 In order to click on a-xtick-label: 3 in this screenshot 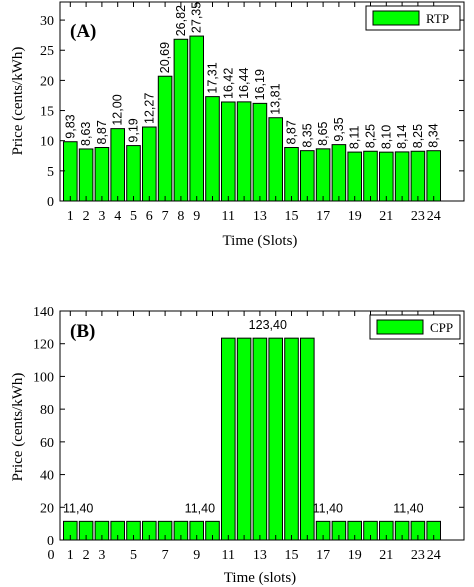, I will do `click(101, 216)`.